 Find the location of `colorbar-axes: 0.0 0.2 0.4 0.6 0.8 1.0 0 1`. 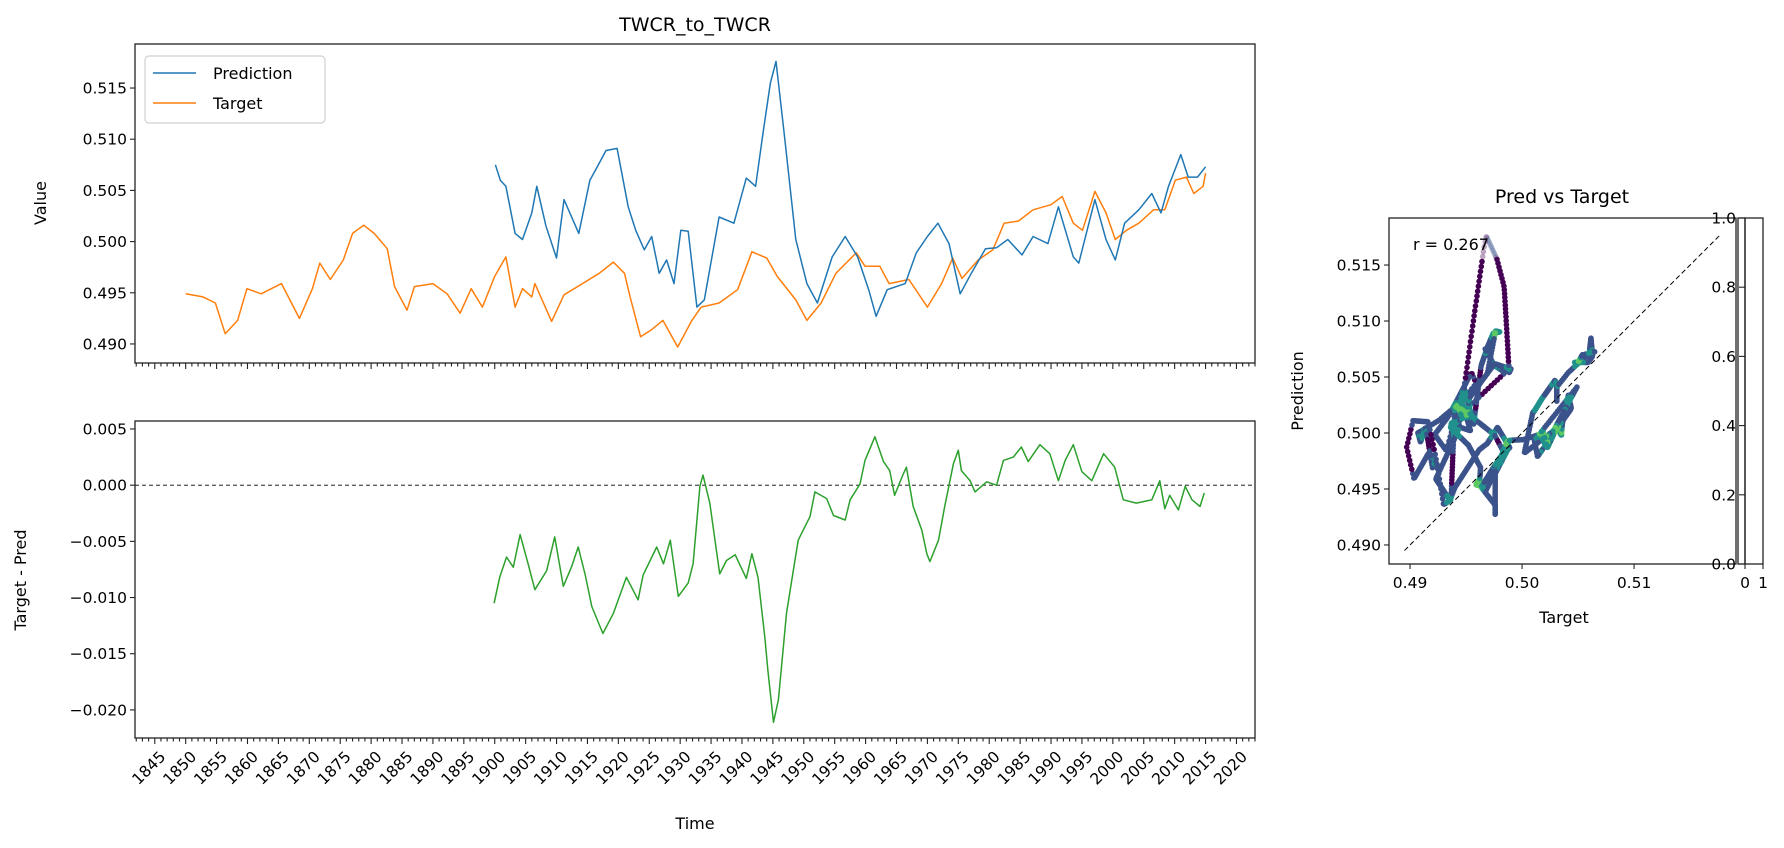

colorbar-axes: 0.0 0.2 0.4 0.6 0.8 1.0 0 1 is located at coordinates (1739, 401).